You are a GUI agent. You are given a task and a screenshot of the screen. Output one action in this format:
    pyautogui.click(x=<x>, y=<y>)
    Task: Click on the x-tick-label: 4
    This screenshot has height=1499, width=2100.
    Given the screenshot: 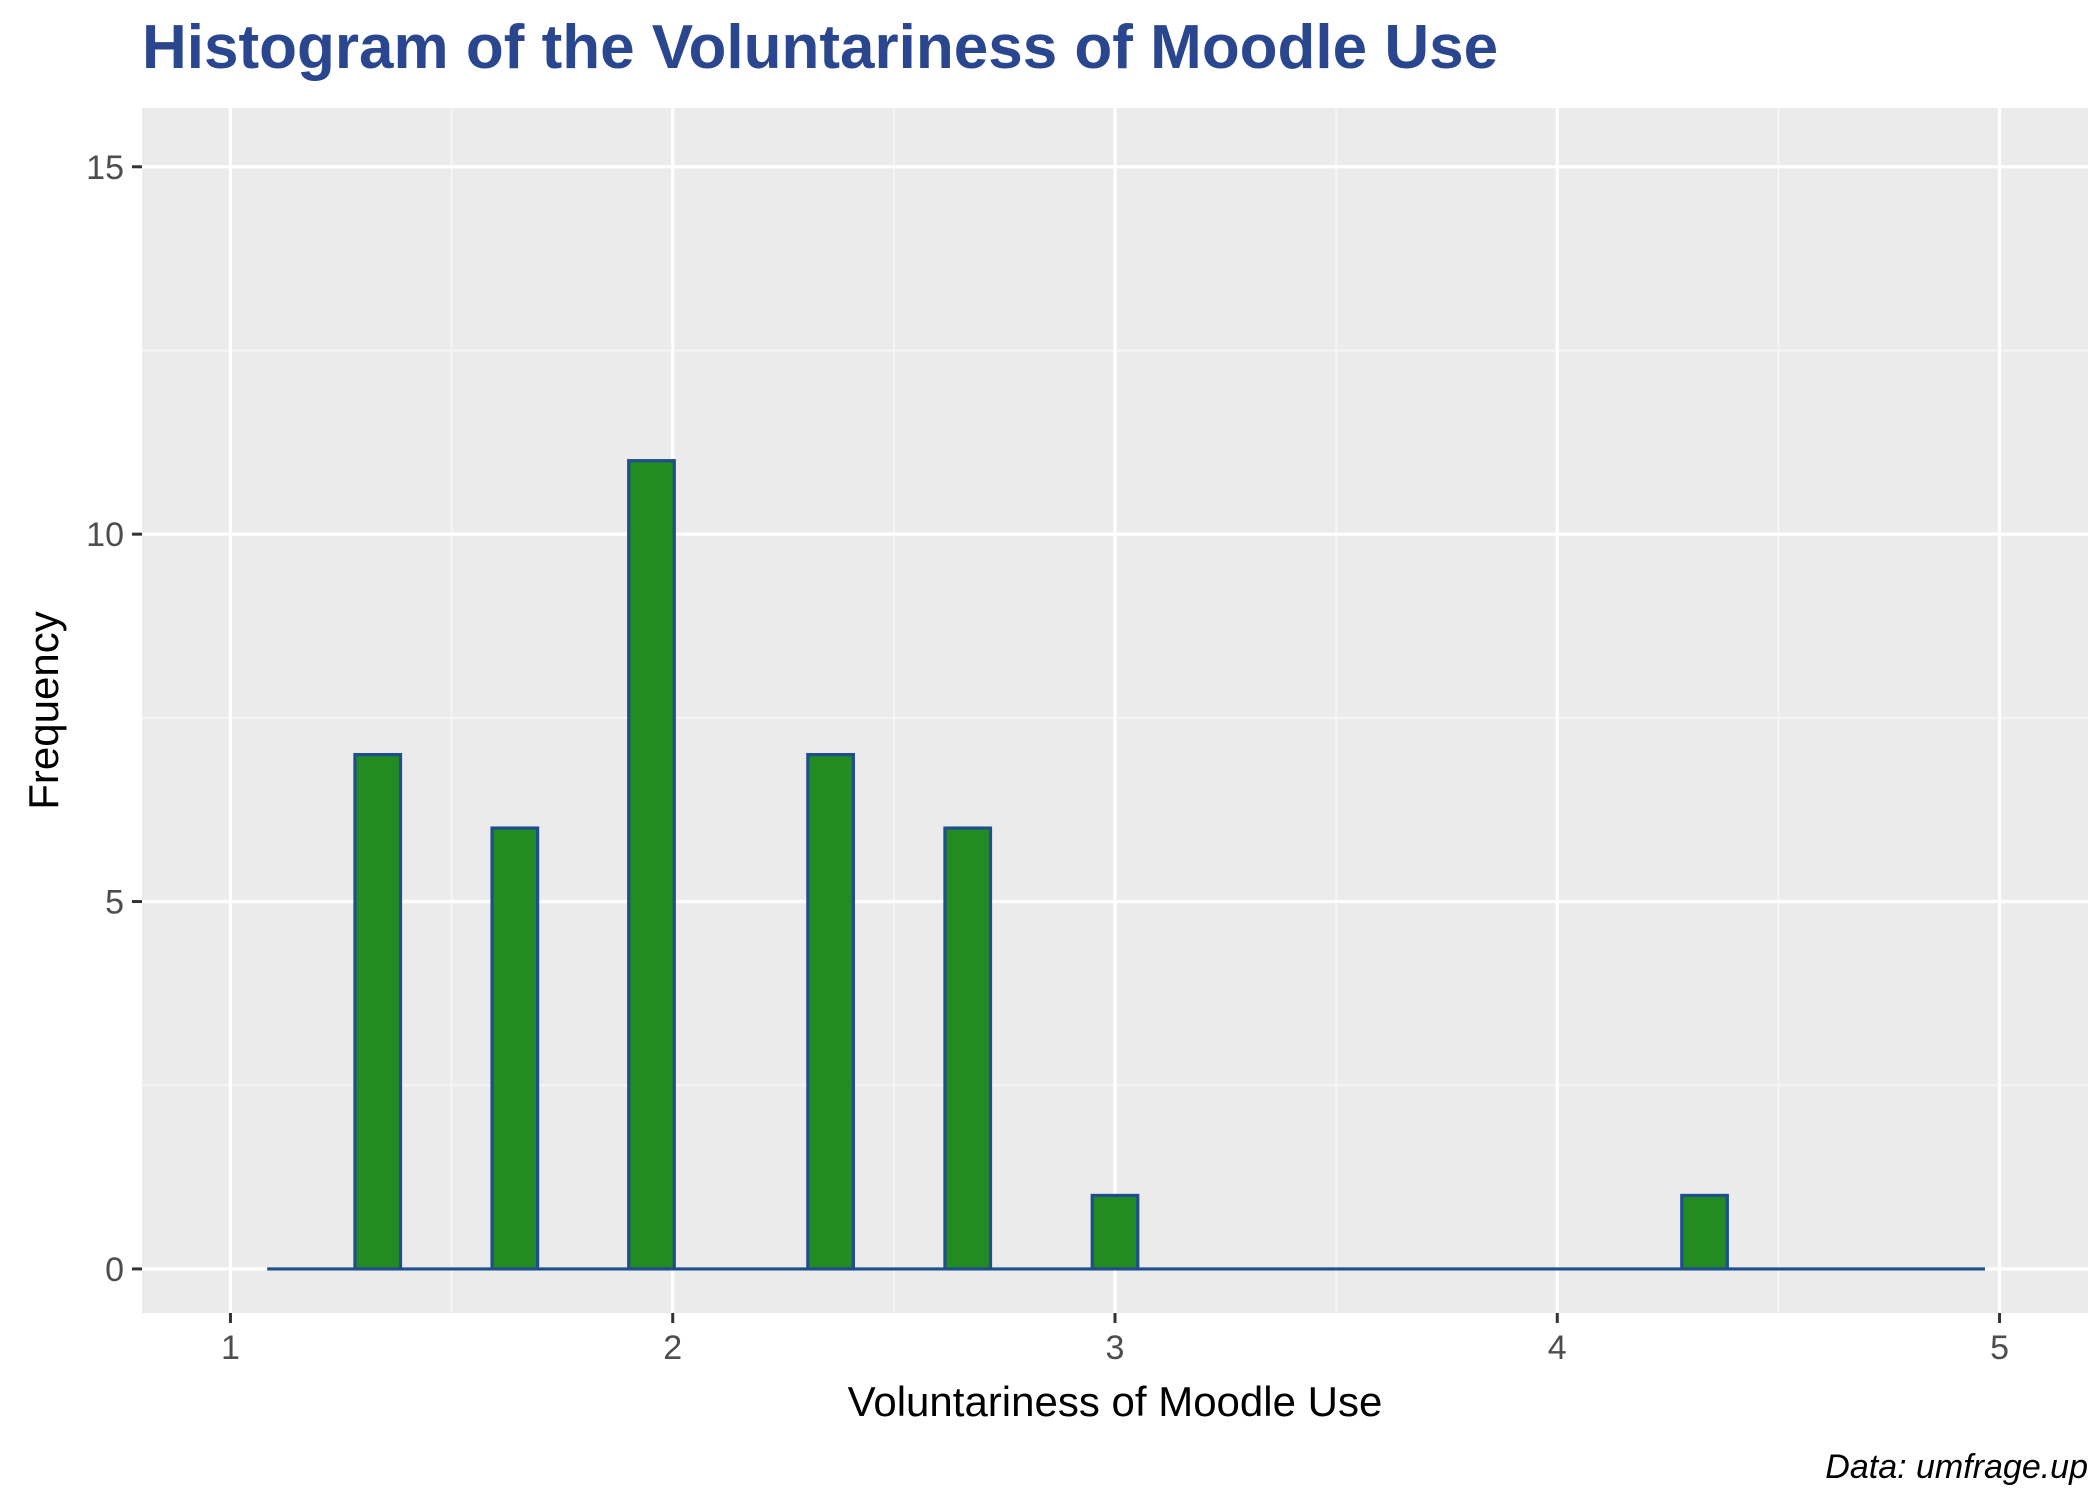 What is the action you would take?
    pyautogui.click(x=1557, y=1348)
    